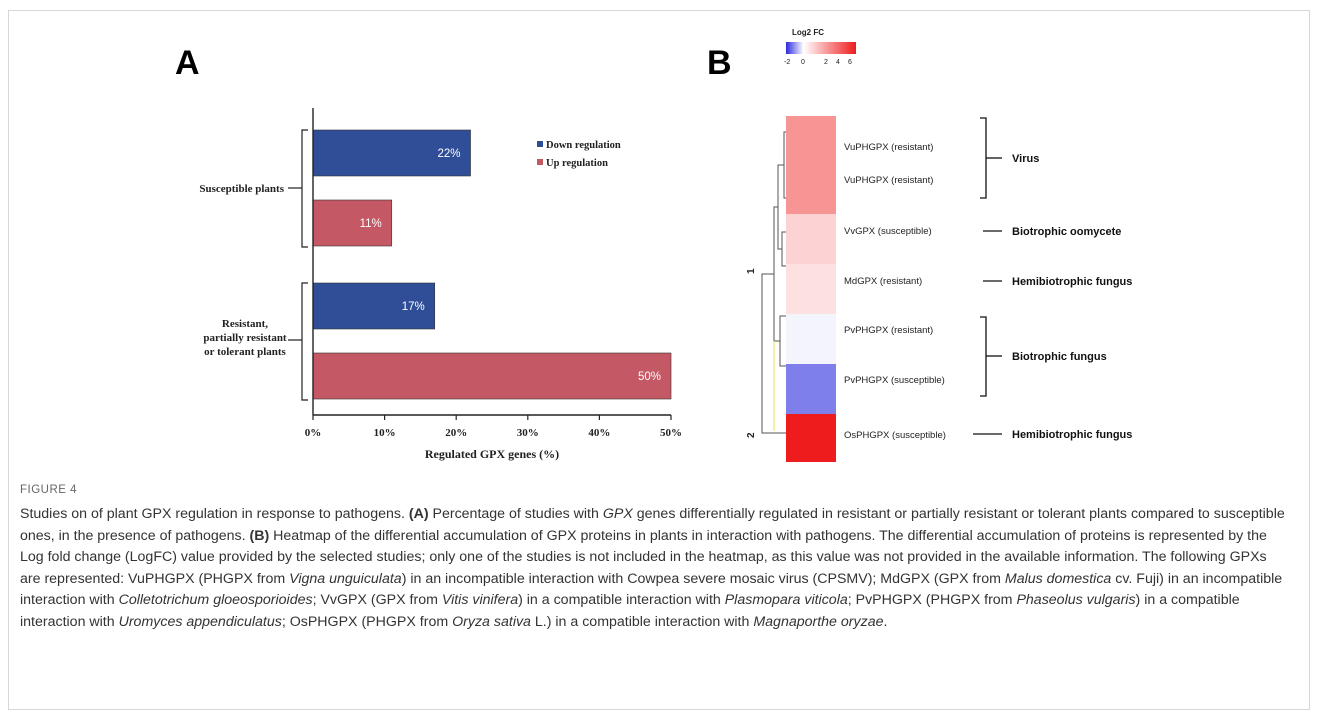 The image size is (1320, 724). Describe the element at coordinates (630, 611) in the screenshot. I see `caption-text-6: ) in a compatible interaction with` at that location.